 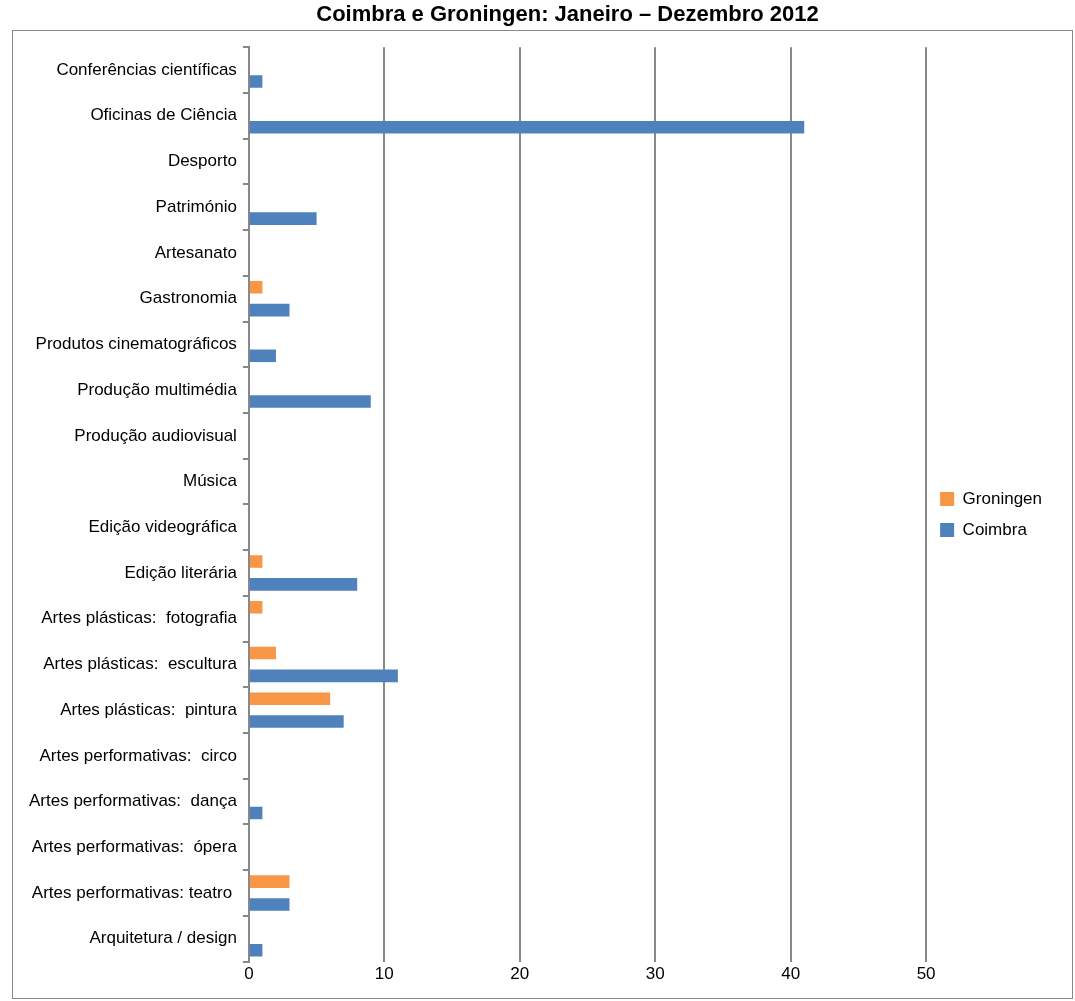 I want to click on x-tick-label: 40, so click(x=791, y=974).